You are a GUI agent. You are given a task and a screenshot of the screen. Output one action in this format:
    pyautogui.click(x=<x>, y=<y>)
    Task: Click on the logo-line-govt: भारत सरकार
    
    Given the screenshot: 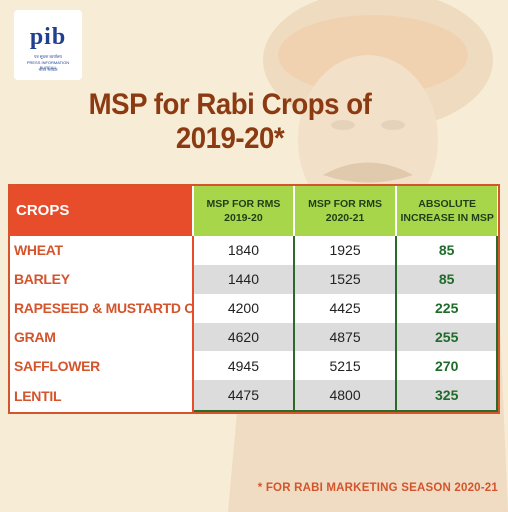 What is the action you would take?
    pyautogui.click(x=48, y=69)
    